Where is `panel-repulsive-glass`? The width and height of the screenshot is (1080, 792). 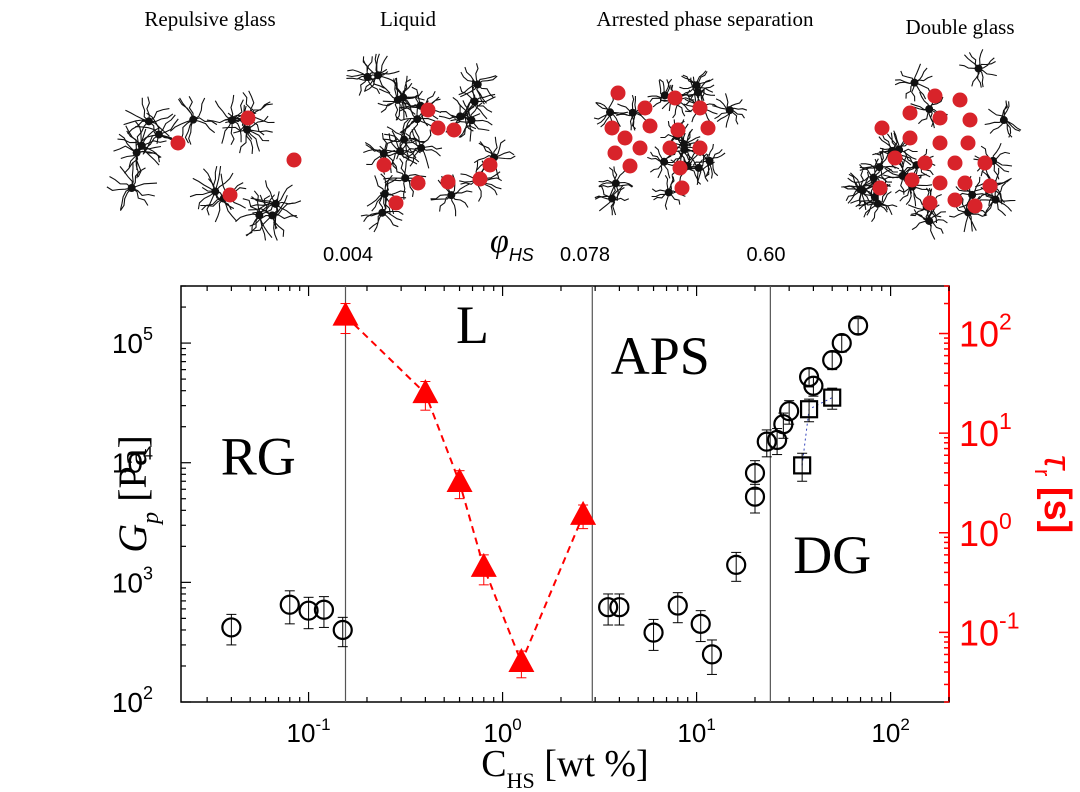
panel-repulsive-glass is located at coordinates (204, 165).